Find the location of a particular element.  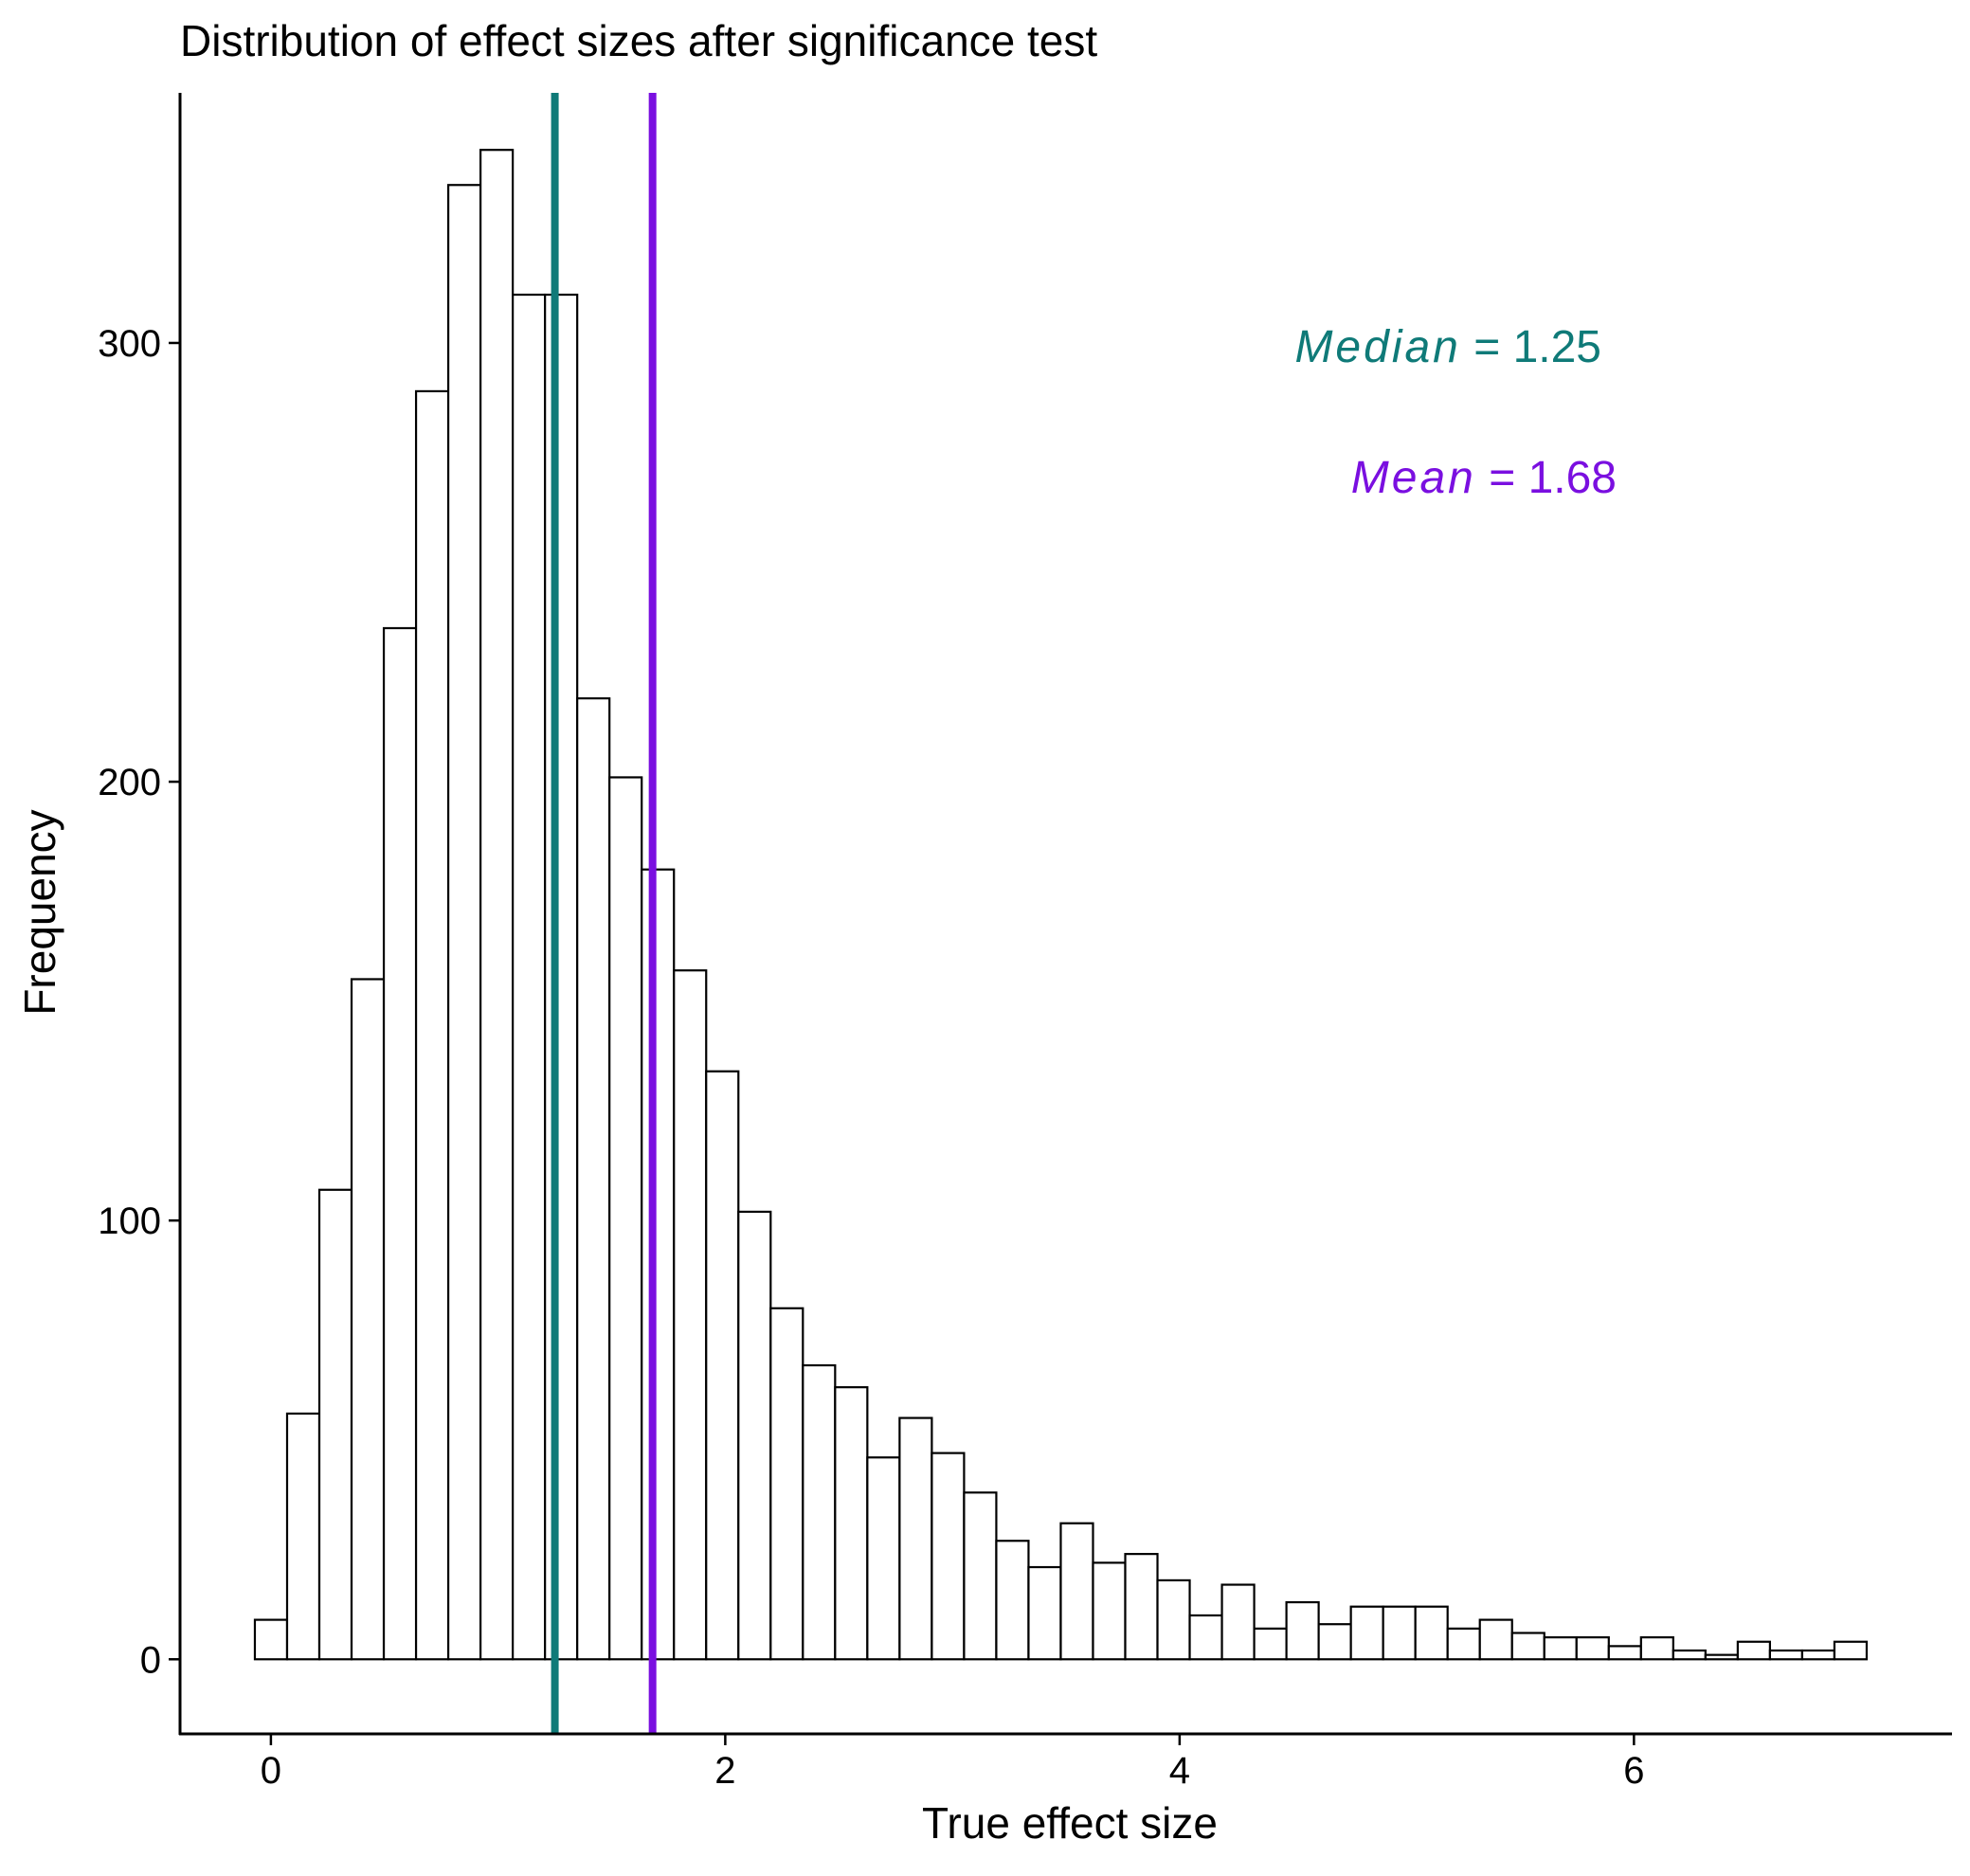

y-tick-label: 200 is located at coordinates (129, 782).